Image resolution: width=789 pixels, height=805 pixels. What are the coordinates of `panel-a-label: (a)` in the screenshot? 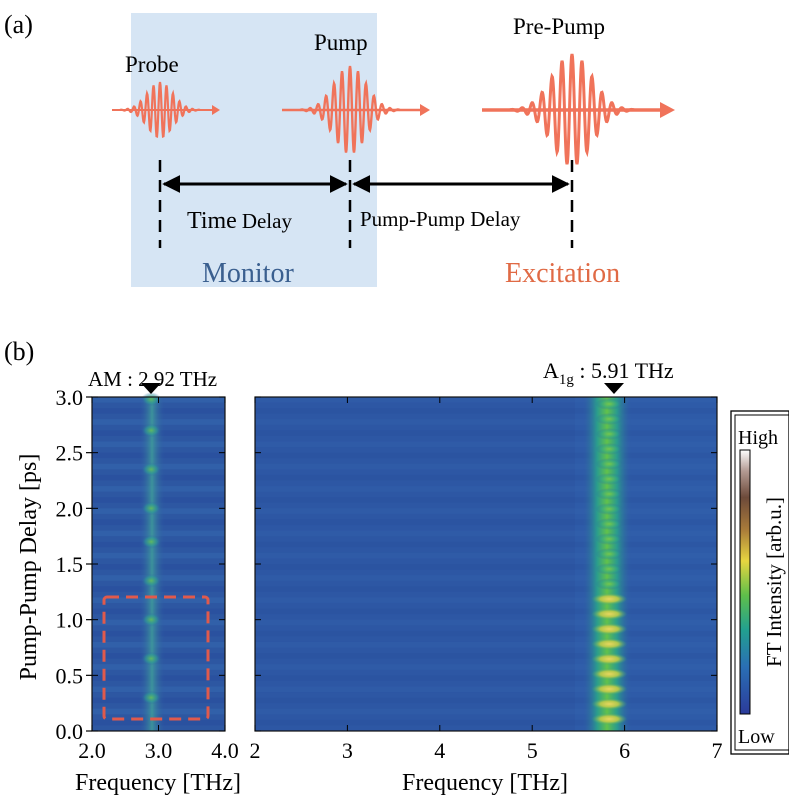 It's located at (18, 24).